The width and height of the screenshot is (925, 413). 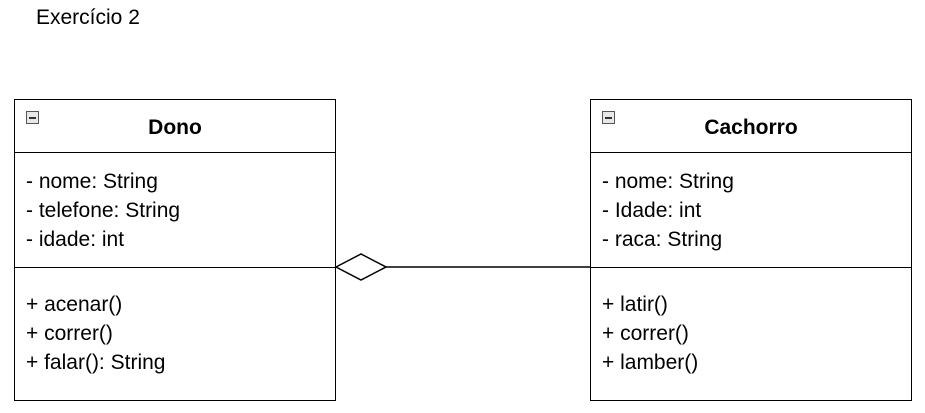 I want to click on class-name: Dono, so click(x=175, y=127).